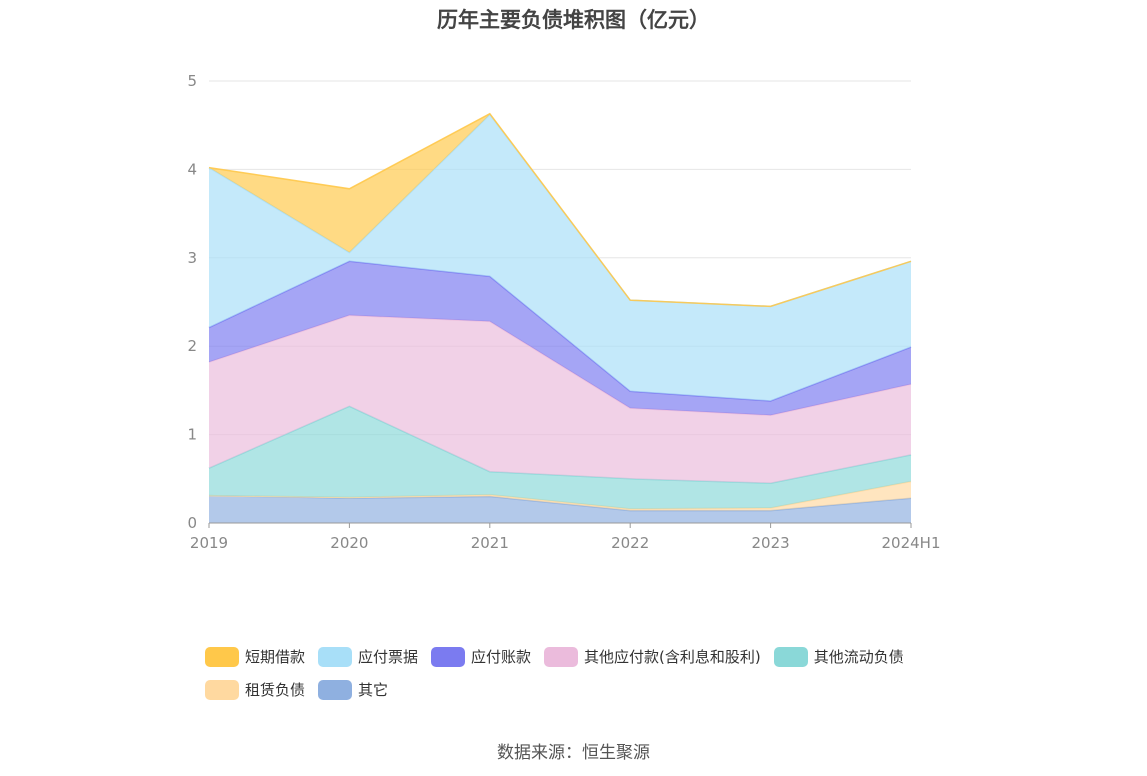 The width and height of the screenshot is (1147, 776). What do you see at coordinates (275, 690) in the screenshot?
I see `legend-label: 租赁负债` at bounding box center [275, 690].